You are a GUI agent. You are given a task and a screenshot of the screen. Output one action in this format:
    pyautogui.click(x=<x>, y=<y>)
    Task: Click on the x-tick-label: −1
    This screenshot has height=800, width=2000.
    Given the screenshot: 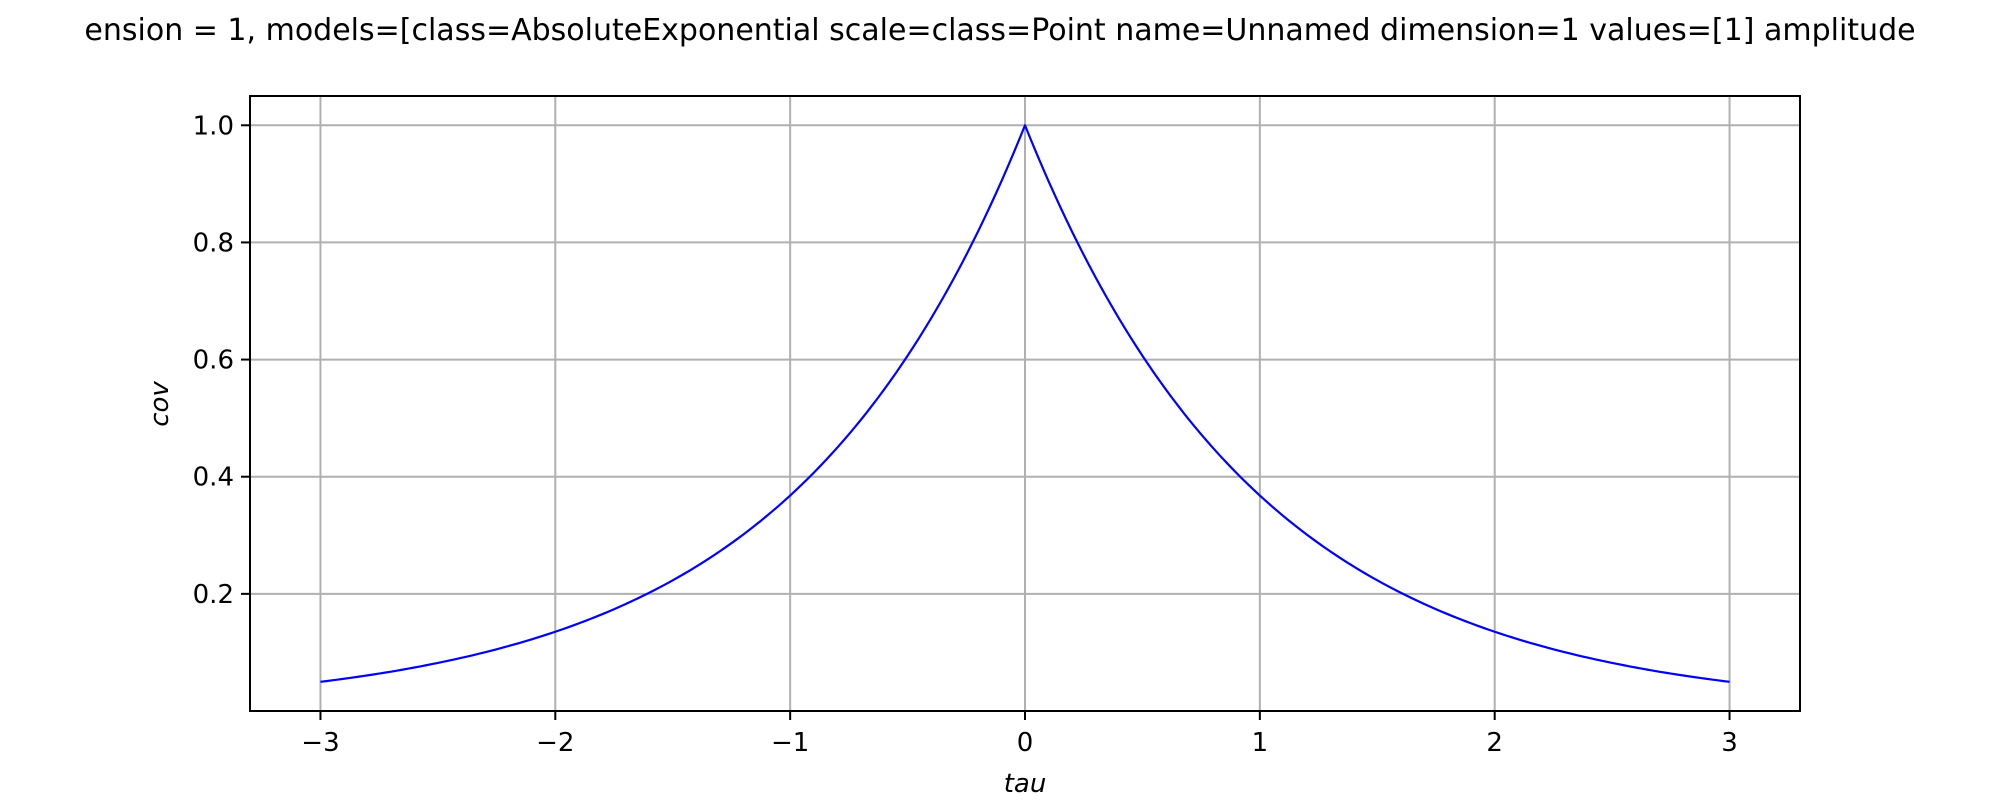 What is the action you would take?
    pyautogui.click(x=790, y=743)
    